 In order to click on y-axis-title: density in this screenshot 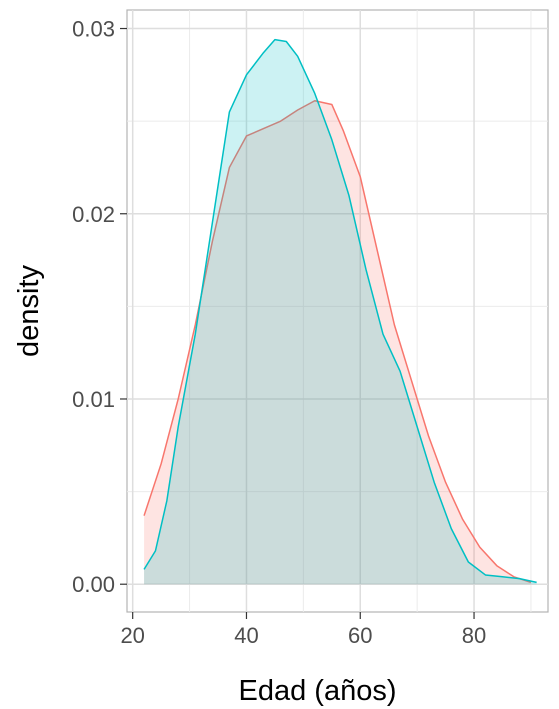, I will do `click(29, 311)`.